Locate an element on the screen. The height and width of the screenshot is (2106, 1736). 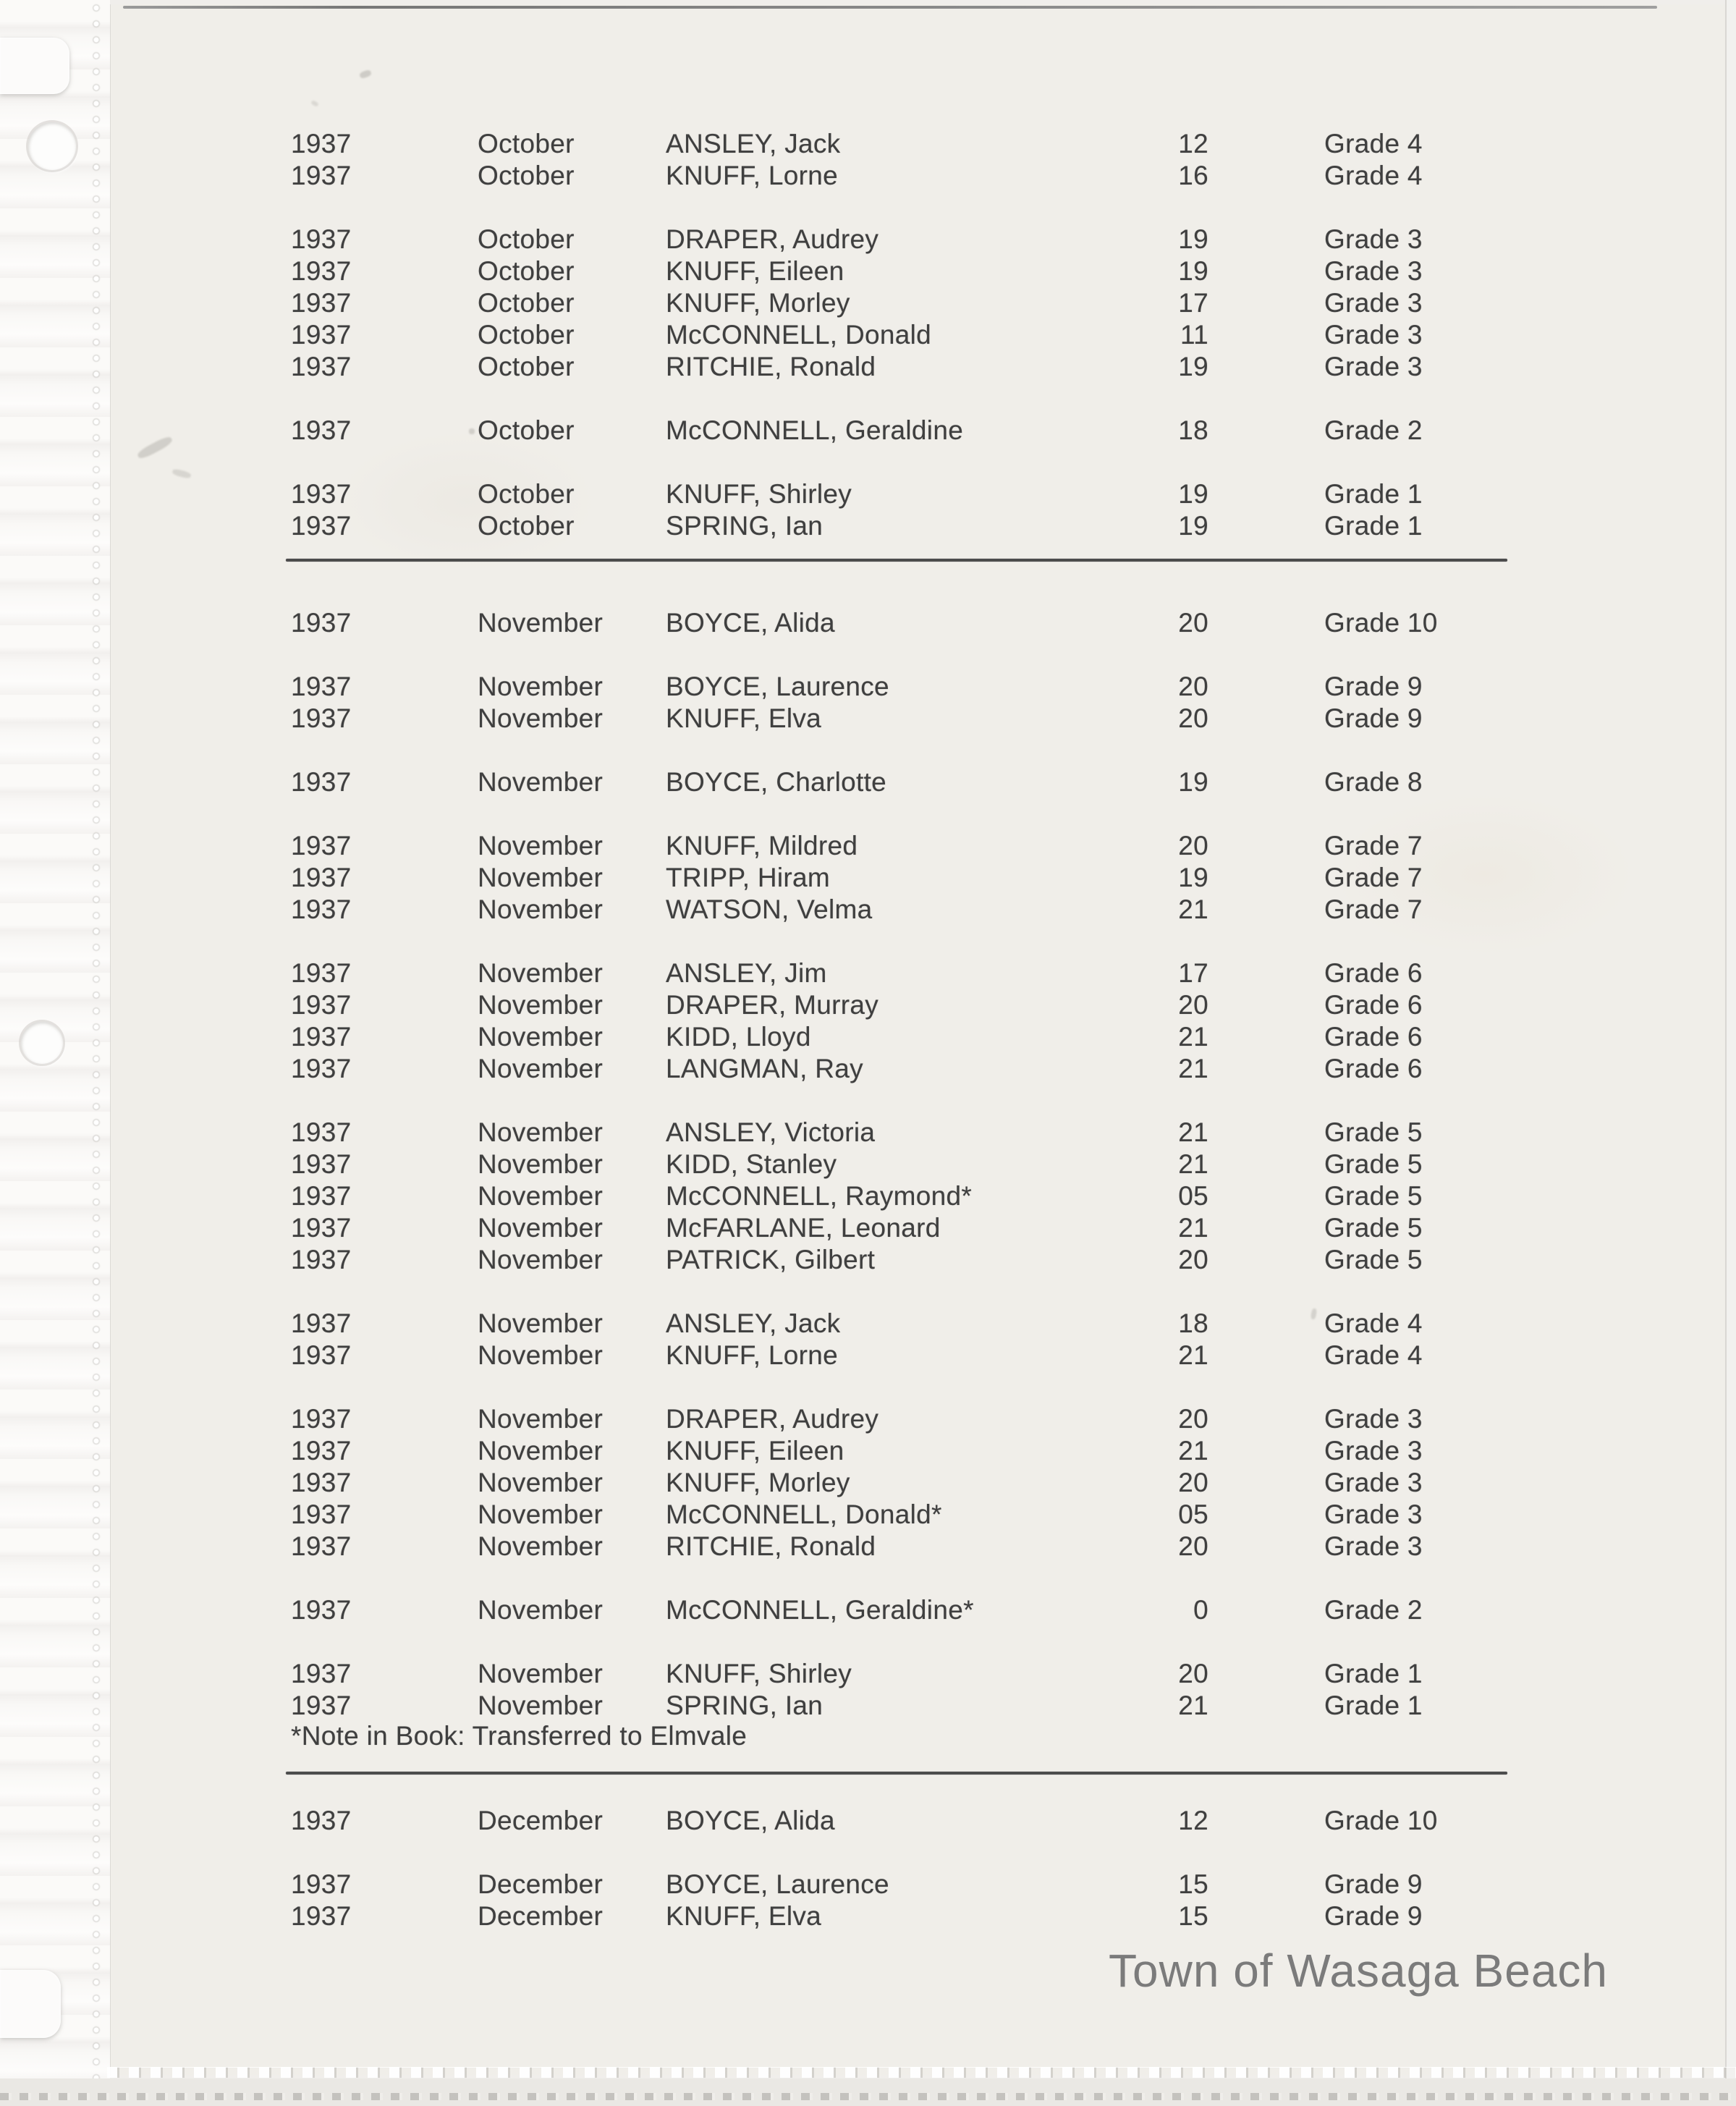
record-name: BOYCE, Alida is located at coordinates (750, 623).